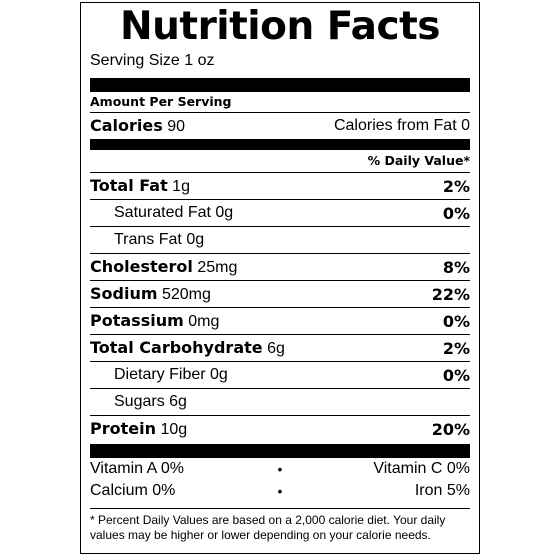  I want to click on nutrient-name: Protein, so click(123, 428).